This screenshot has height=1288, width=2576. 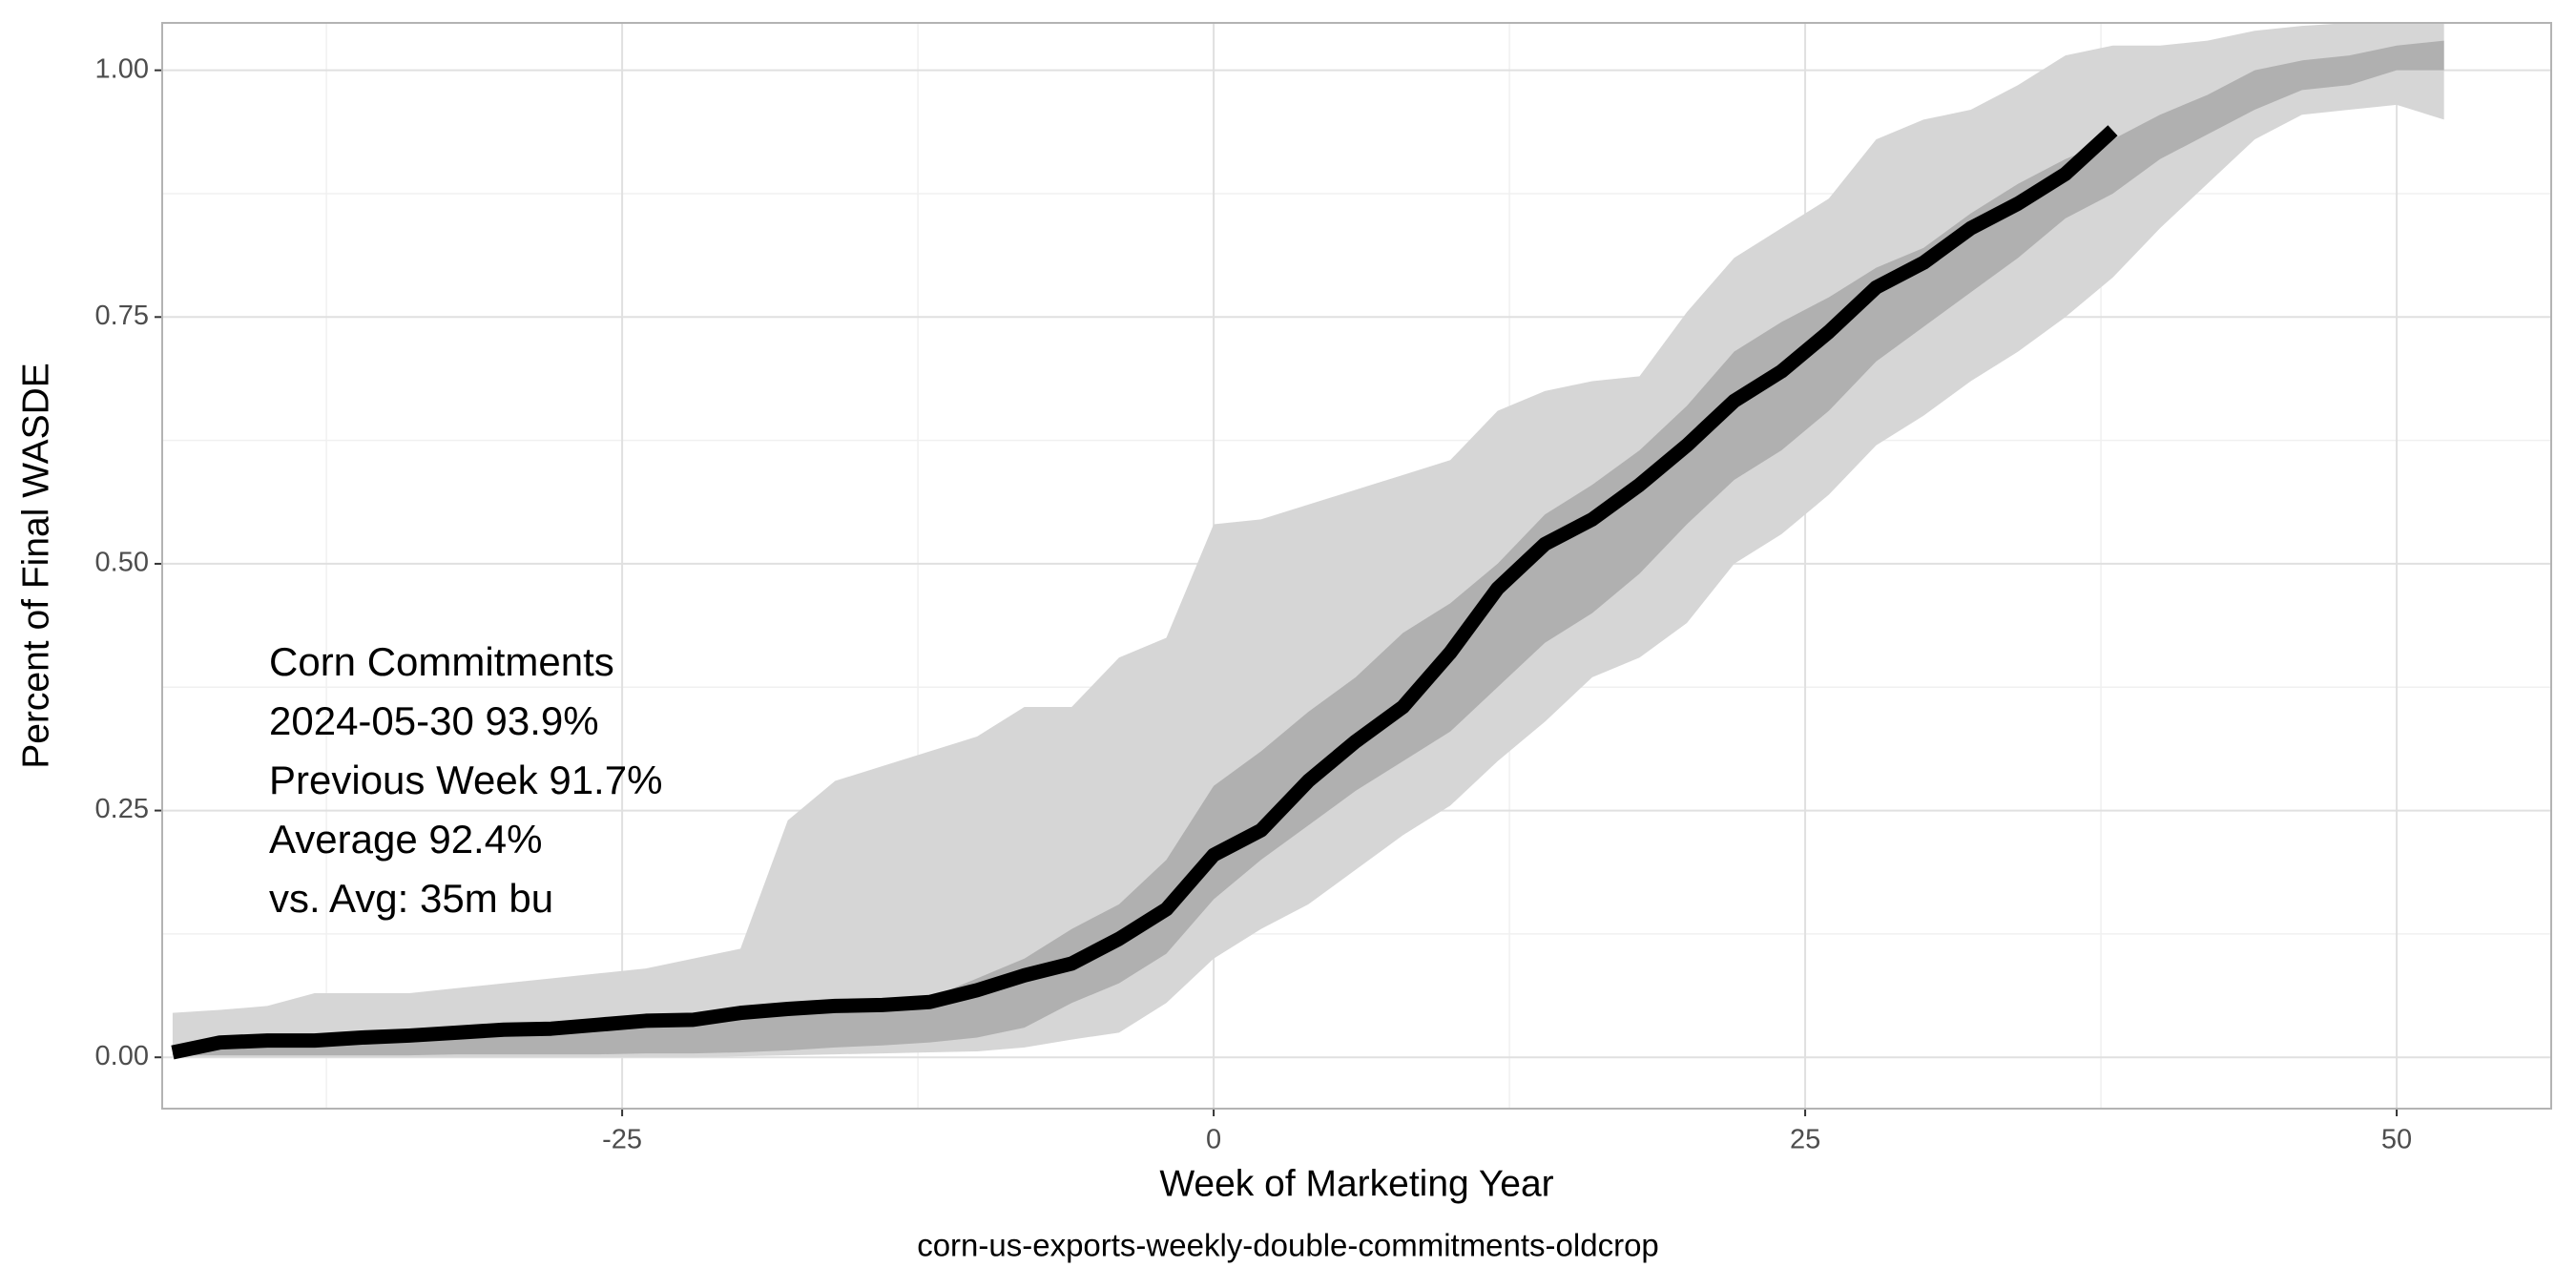 I want to click on x-tick-label: 50, so click(x=2396, y=1140).